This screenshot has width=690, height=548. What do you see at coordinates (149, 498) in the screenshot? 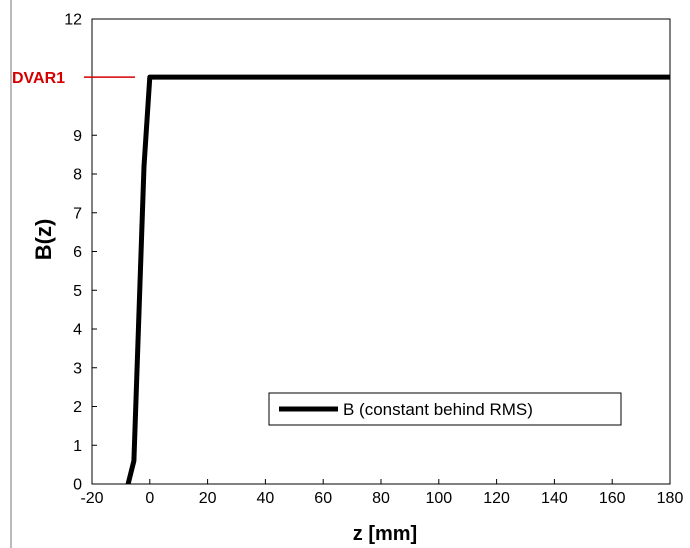
I see `x-tick-label: 0` at bounding box center [149, 498].